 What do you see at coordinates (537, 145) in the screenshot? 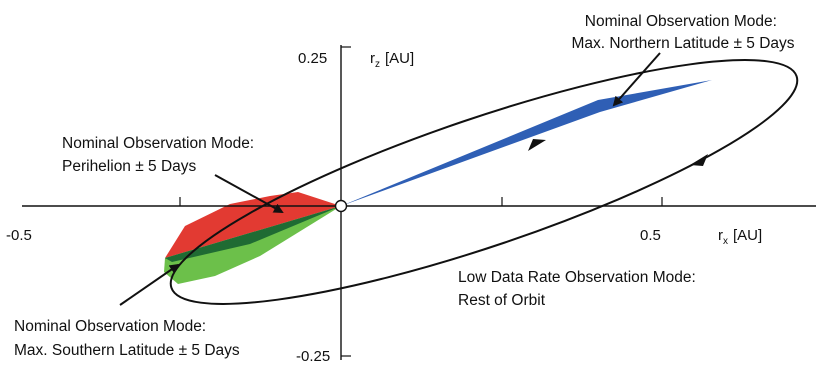
I see `orbit-direction-arrow-upper` at bounding box center [537, 145].